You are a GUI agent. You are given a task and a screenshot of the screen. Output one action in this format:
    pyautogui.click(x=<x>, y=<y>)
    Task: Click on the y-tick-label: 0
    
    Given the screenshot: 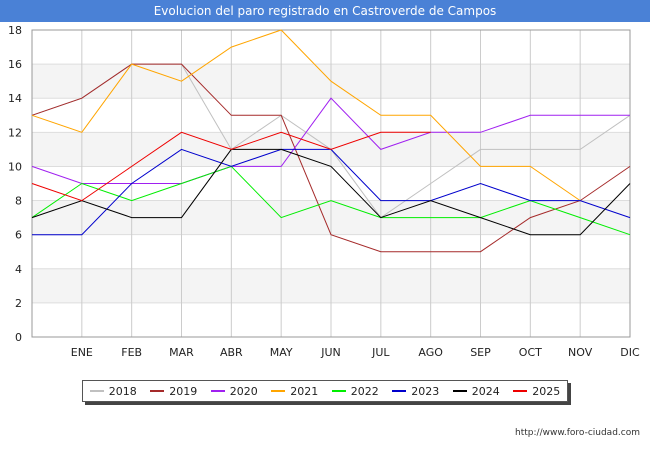 What is the action you would take?
    pyautogui.click(x=18, y=337)
    